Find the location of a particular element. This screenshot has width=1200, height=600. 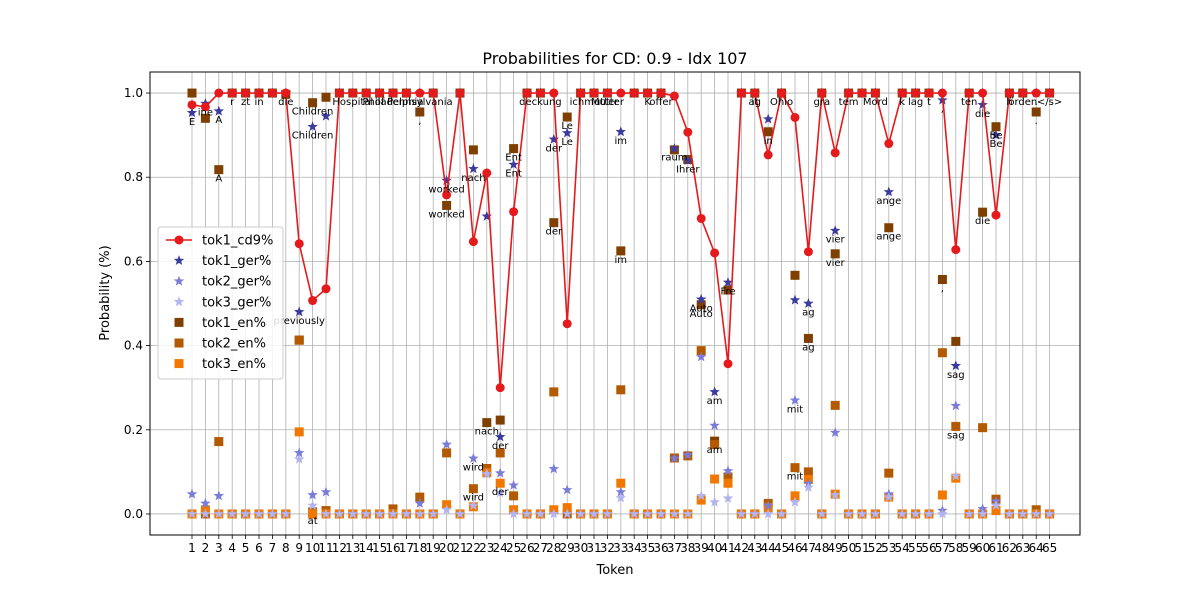

token-annotation: Be is located at coordinates (995, 144).